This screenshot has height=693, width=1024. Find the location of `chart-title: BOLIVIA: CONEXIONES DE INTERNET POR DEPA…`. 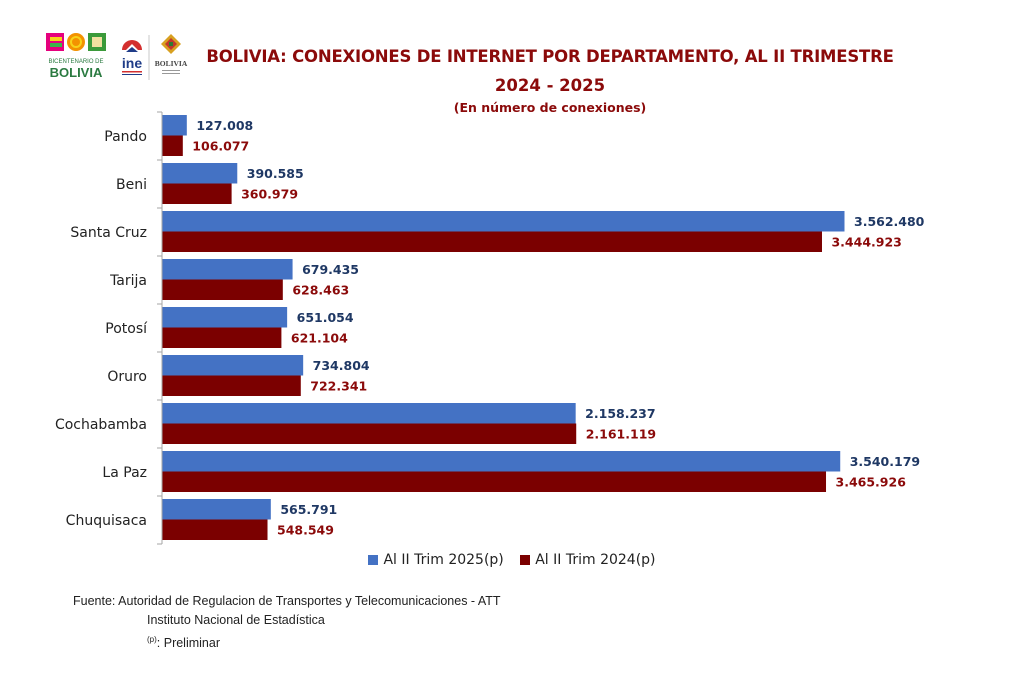

chart-title: BOLIVIA: CONEXIONES DE INTERNET POR DEPA… is located at coordinates (550, 56).